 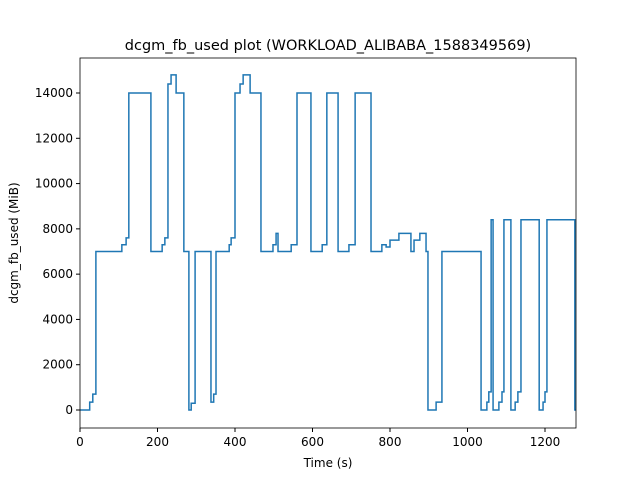 I want to click on y-tick-label: 6000, so click(x=57, y=274).